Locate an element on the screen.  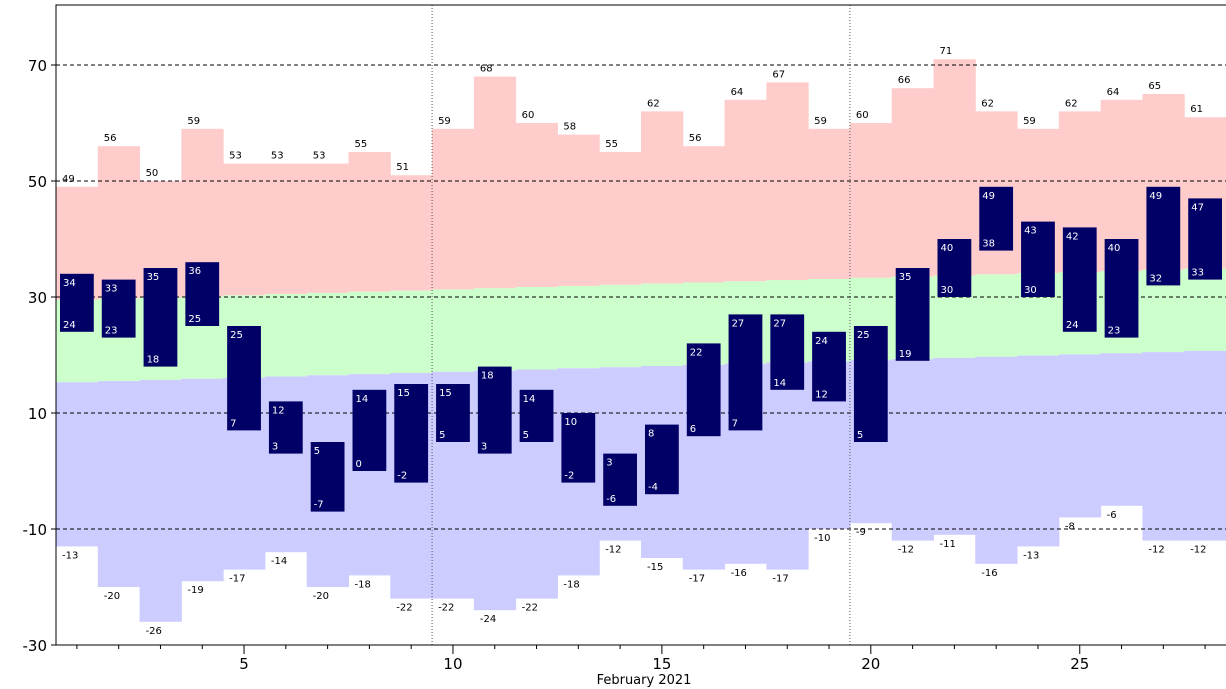
record-low-label: -8 is located at coordinates (1070, 526).